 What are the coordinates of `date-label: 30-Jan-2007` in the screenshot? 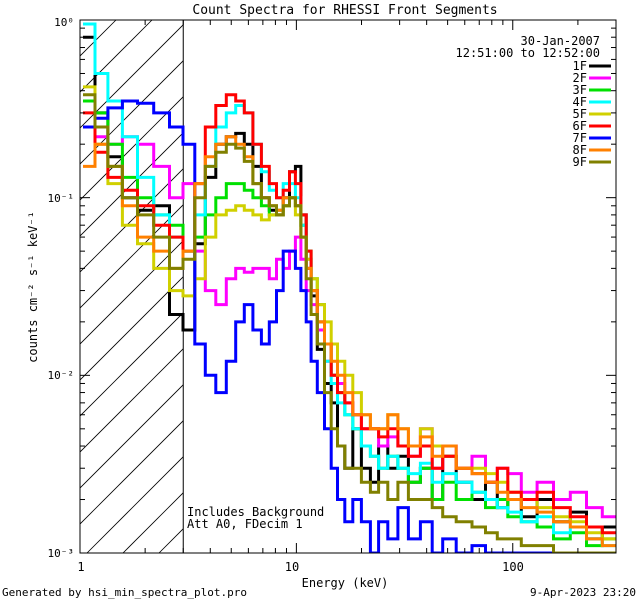 It's located at (560, 41).